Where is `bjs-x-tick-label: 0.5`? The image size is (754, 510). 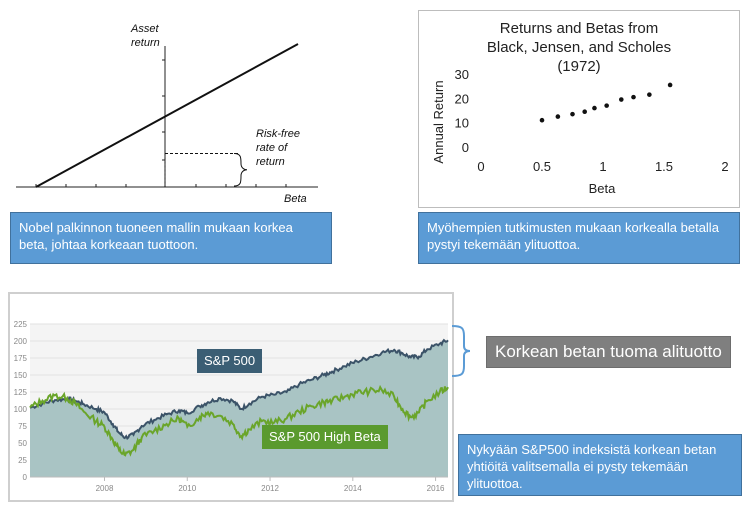
bjs-x-tick-label: 0.5 is located at coordinates (542, 166).